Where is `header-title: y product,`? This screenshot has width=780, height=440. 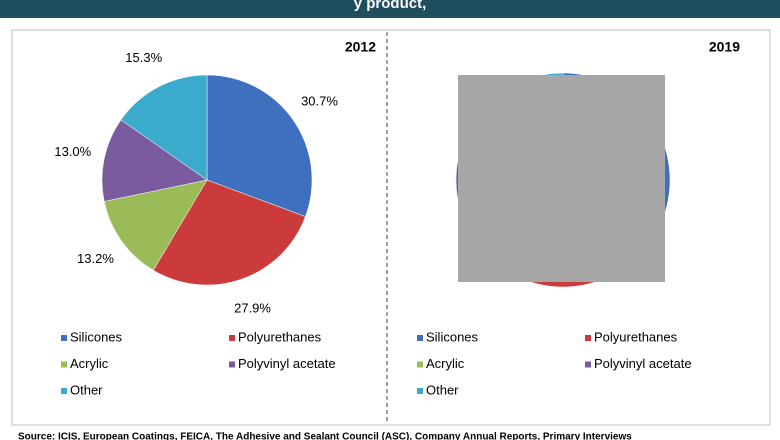
header-title: y product, is located at coordinates (390, 6).